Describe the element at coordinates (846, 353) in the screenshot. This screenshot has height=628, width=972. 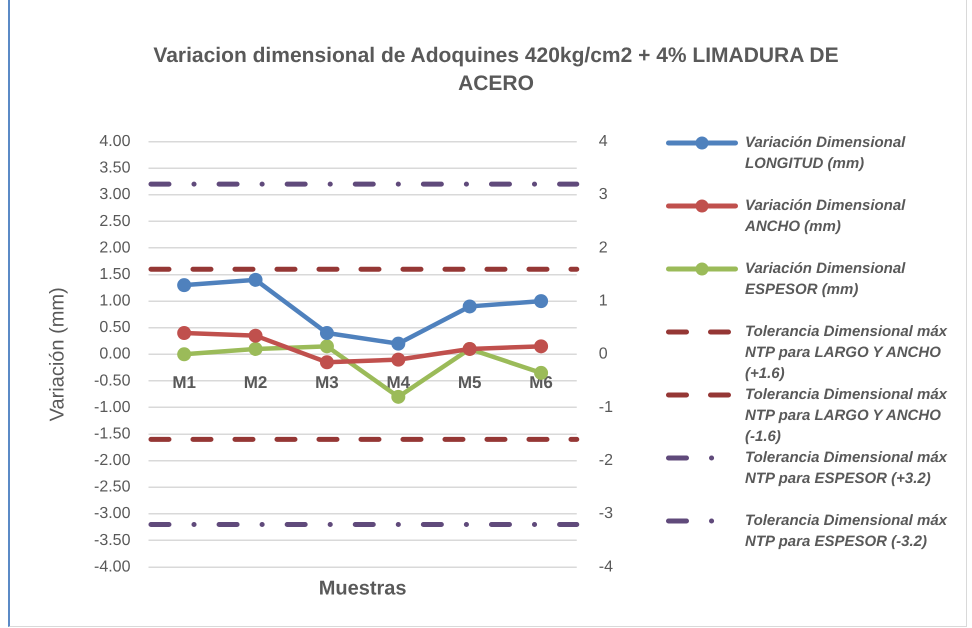
I see `legend-label: Tolerancia Dimensional máx NTP para LARGO Y ANCHO (+1.6)` at that location.